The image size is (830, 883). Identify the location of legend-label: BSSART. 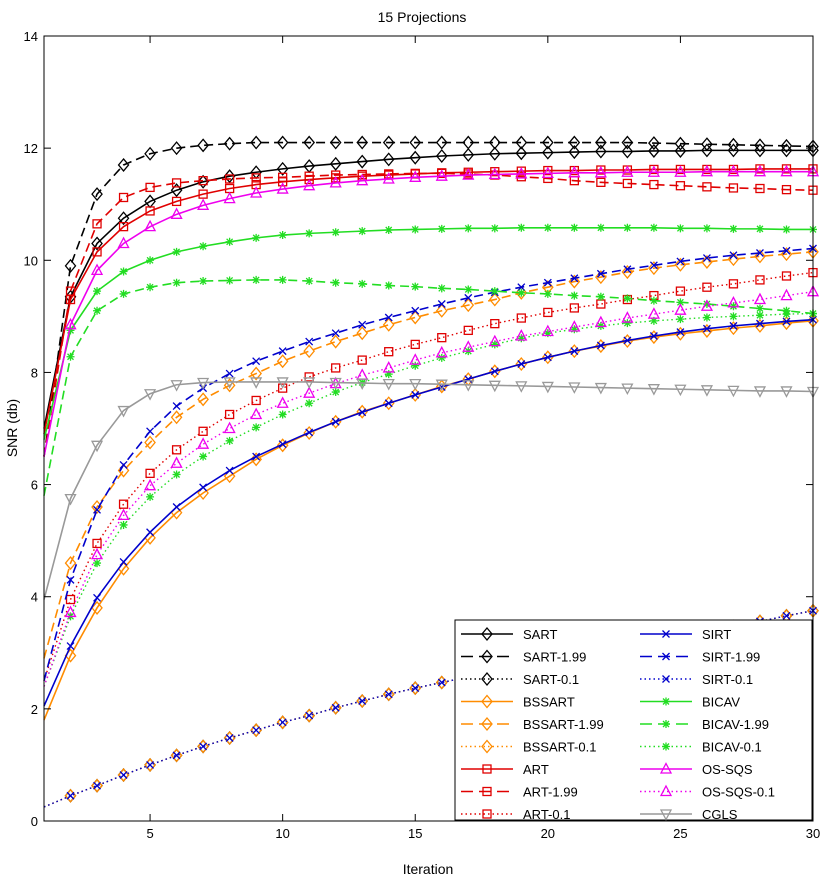
(549, 702).